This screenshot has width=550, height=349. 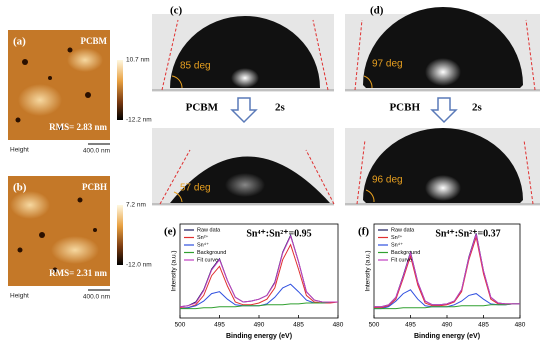 What do you see at coordinates (467, 233) in the screenshot?
I see `annotation: Sn⁴⁺:Sn²⁺=0.37` at bounding box center [467, 233].